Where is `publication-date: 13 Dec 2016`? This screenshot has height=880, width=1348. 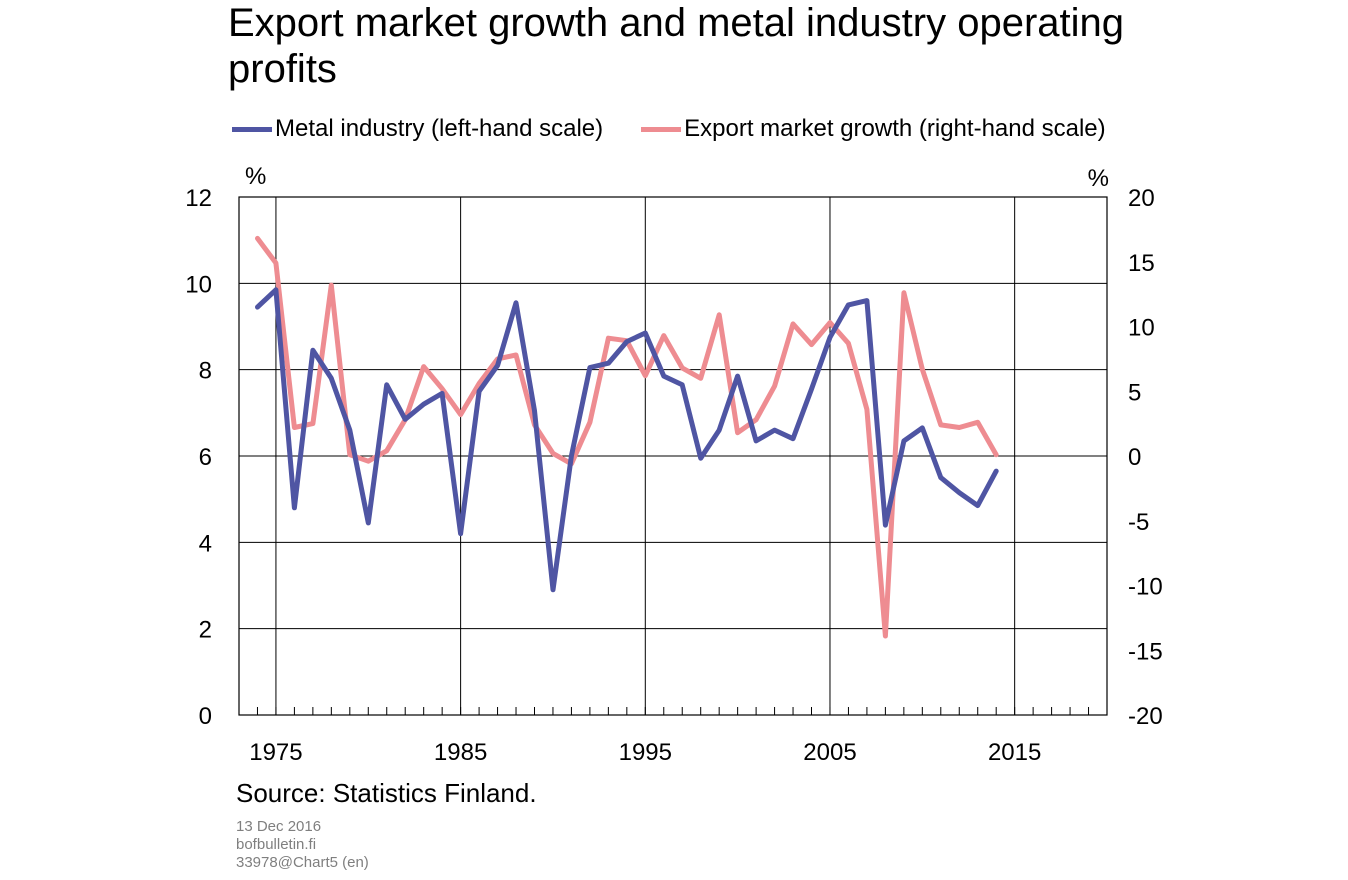
publication-date: 13 Dec 2016 is located at coordinates (279, 826).